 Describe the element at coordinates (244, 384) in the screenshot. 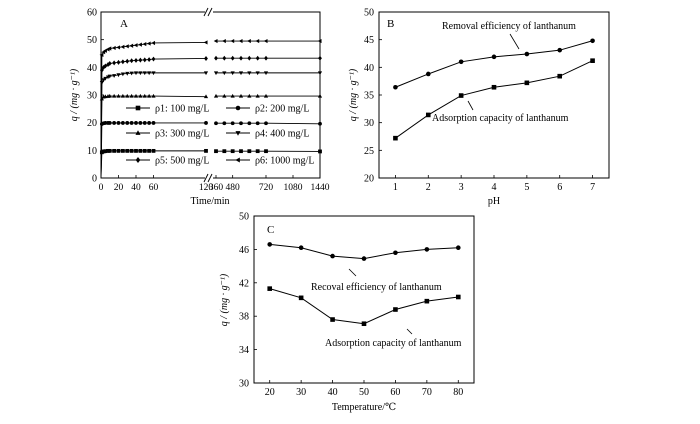

I see `panel-c-ytick-label: 30` at that location.